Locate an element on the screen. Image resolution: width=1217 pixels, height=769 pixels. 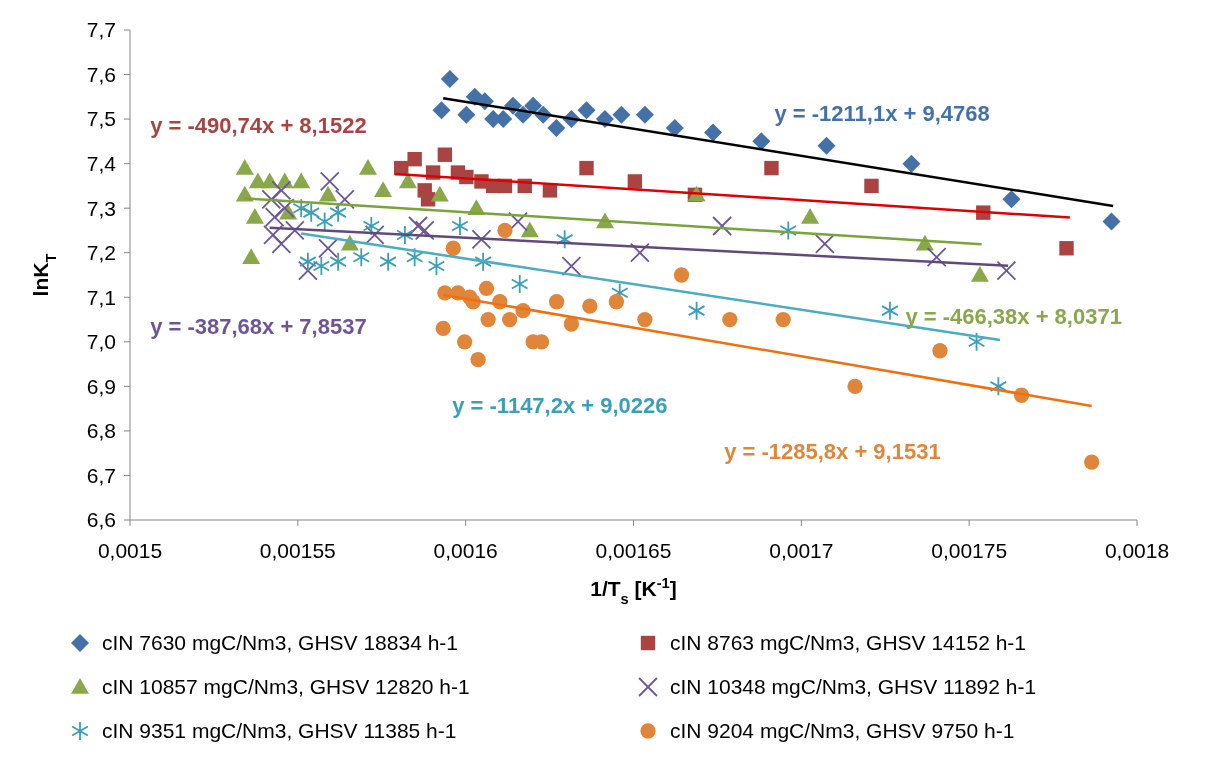
y-tick-label: 7,5 is located at coordinates (101, 119).